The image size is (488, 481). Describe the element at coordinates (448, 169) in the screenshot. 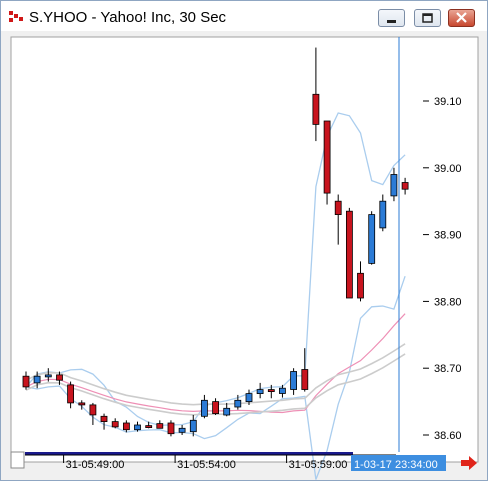

I see `price-tick-label: 39.00` at that location.